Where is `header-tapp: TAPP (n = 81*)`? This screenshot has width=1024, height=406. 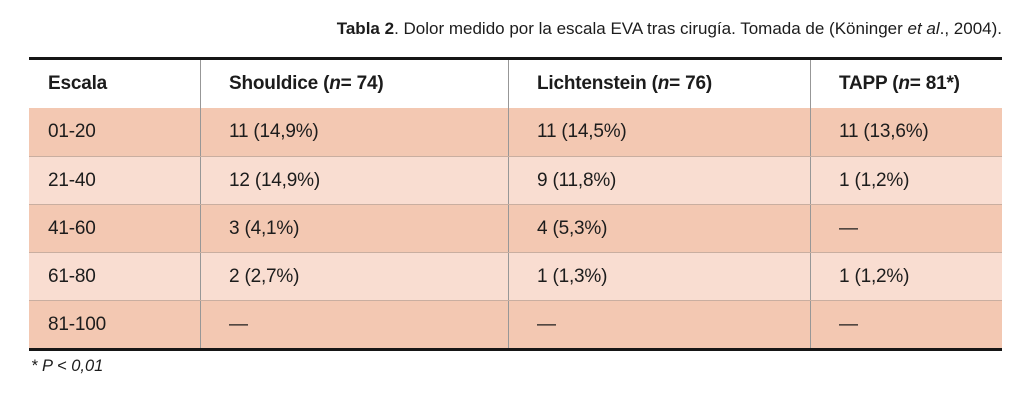
header-tapp: TAPP (n = 81*) is located at coordinates (906, 84).